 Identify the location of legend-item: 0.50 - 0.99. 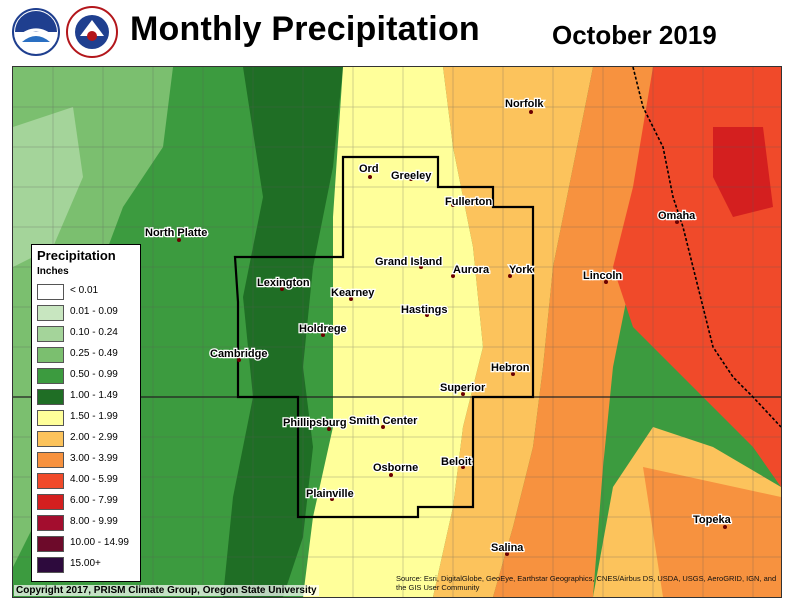
(87, 375).